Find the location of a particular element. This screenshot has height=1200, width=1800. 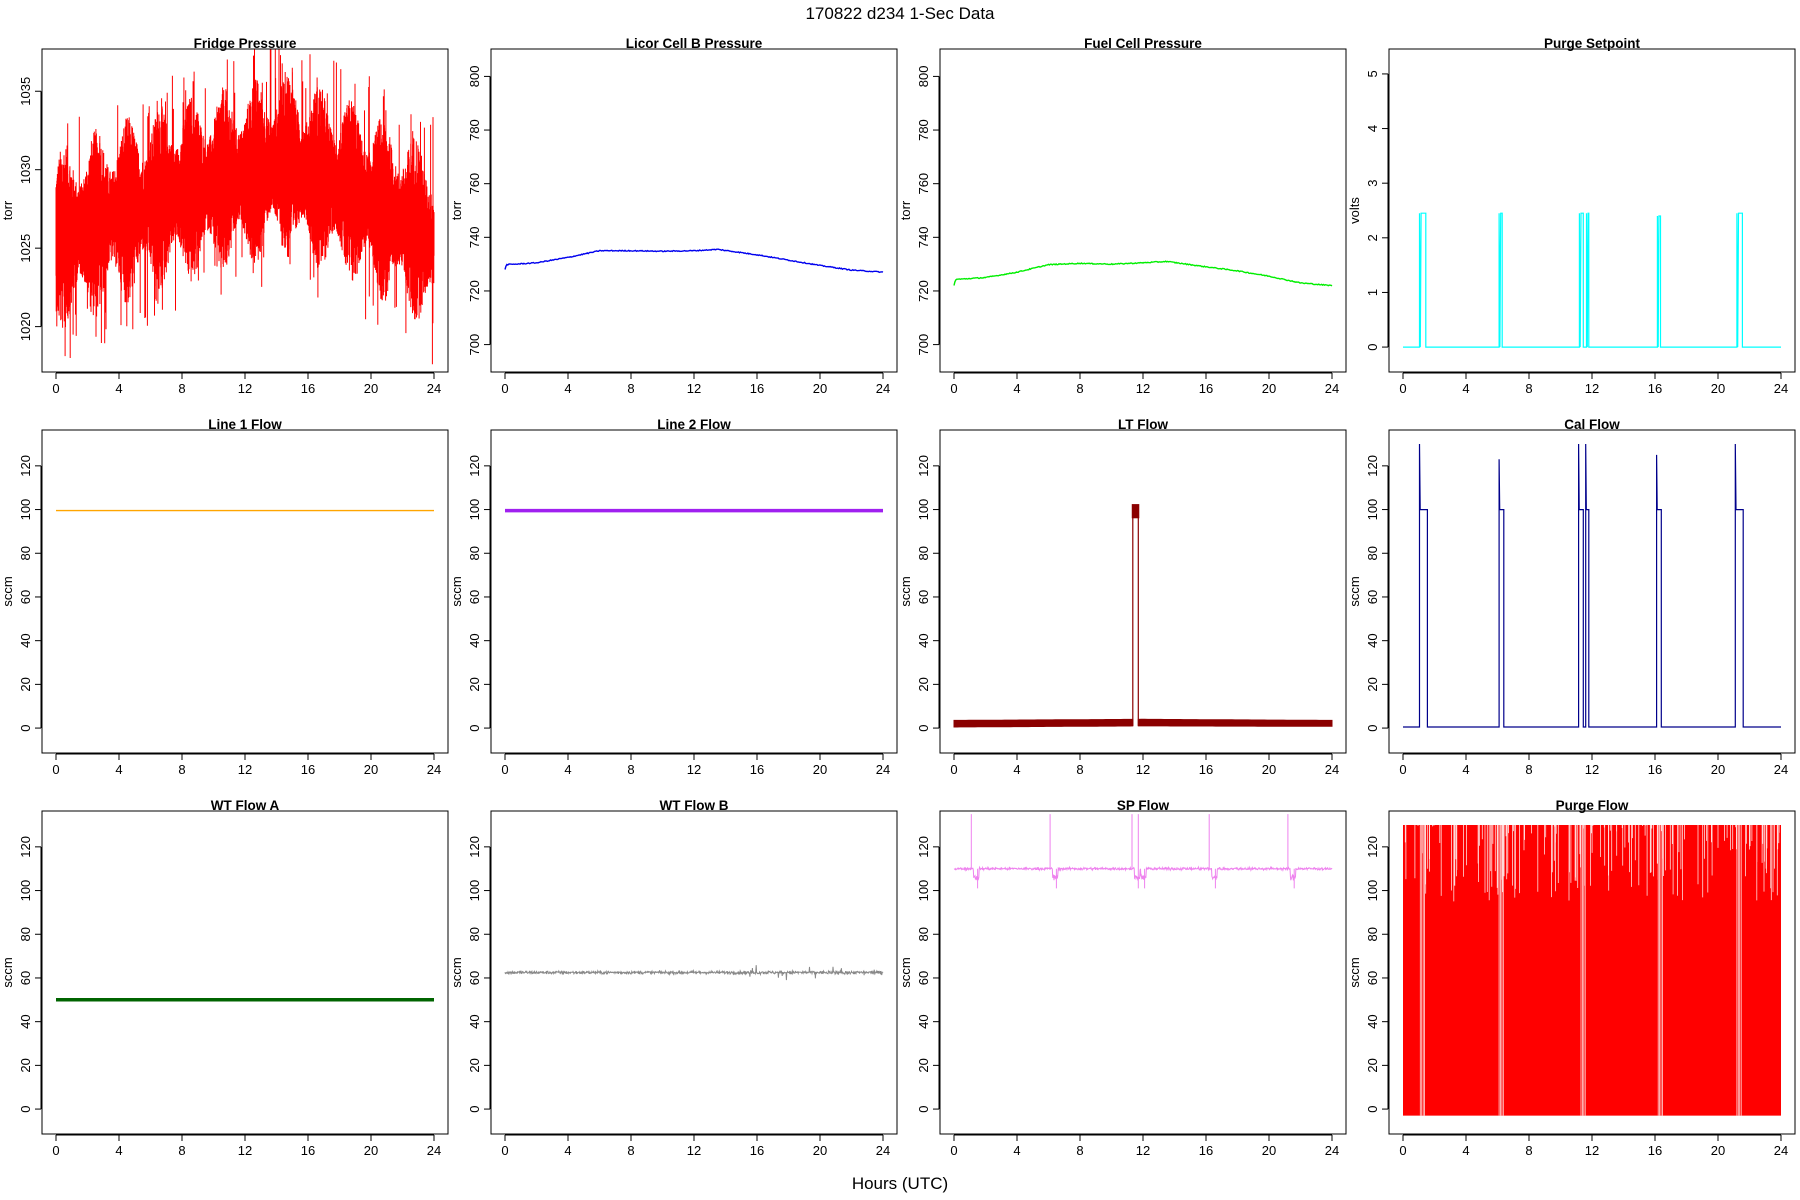

series-gaps is located at coordinates (1592, 970).